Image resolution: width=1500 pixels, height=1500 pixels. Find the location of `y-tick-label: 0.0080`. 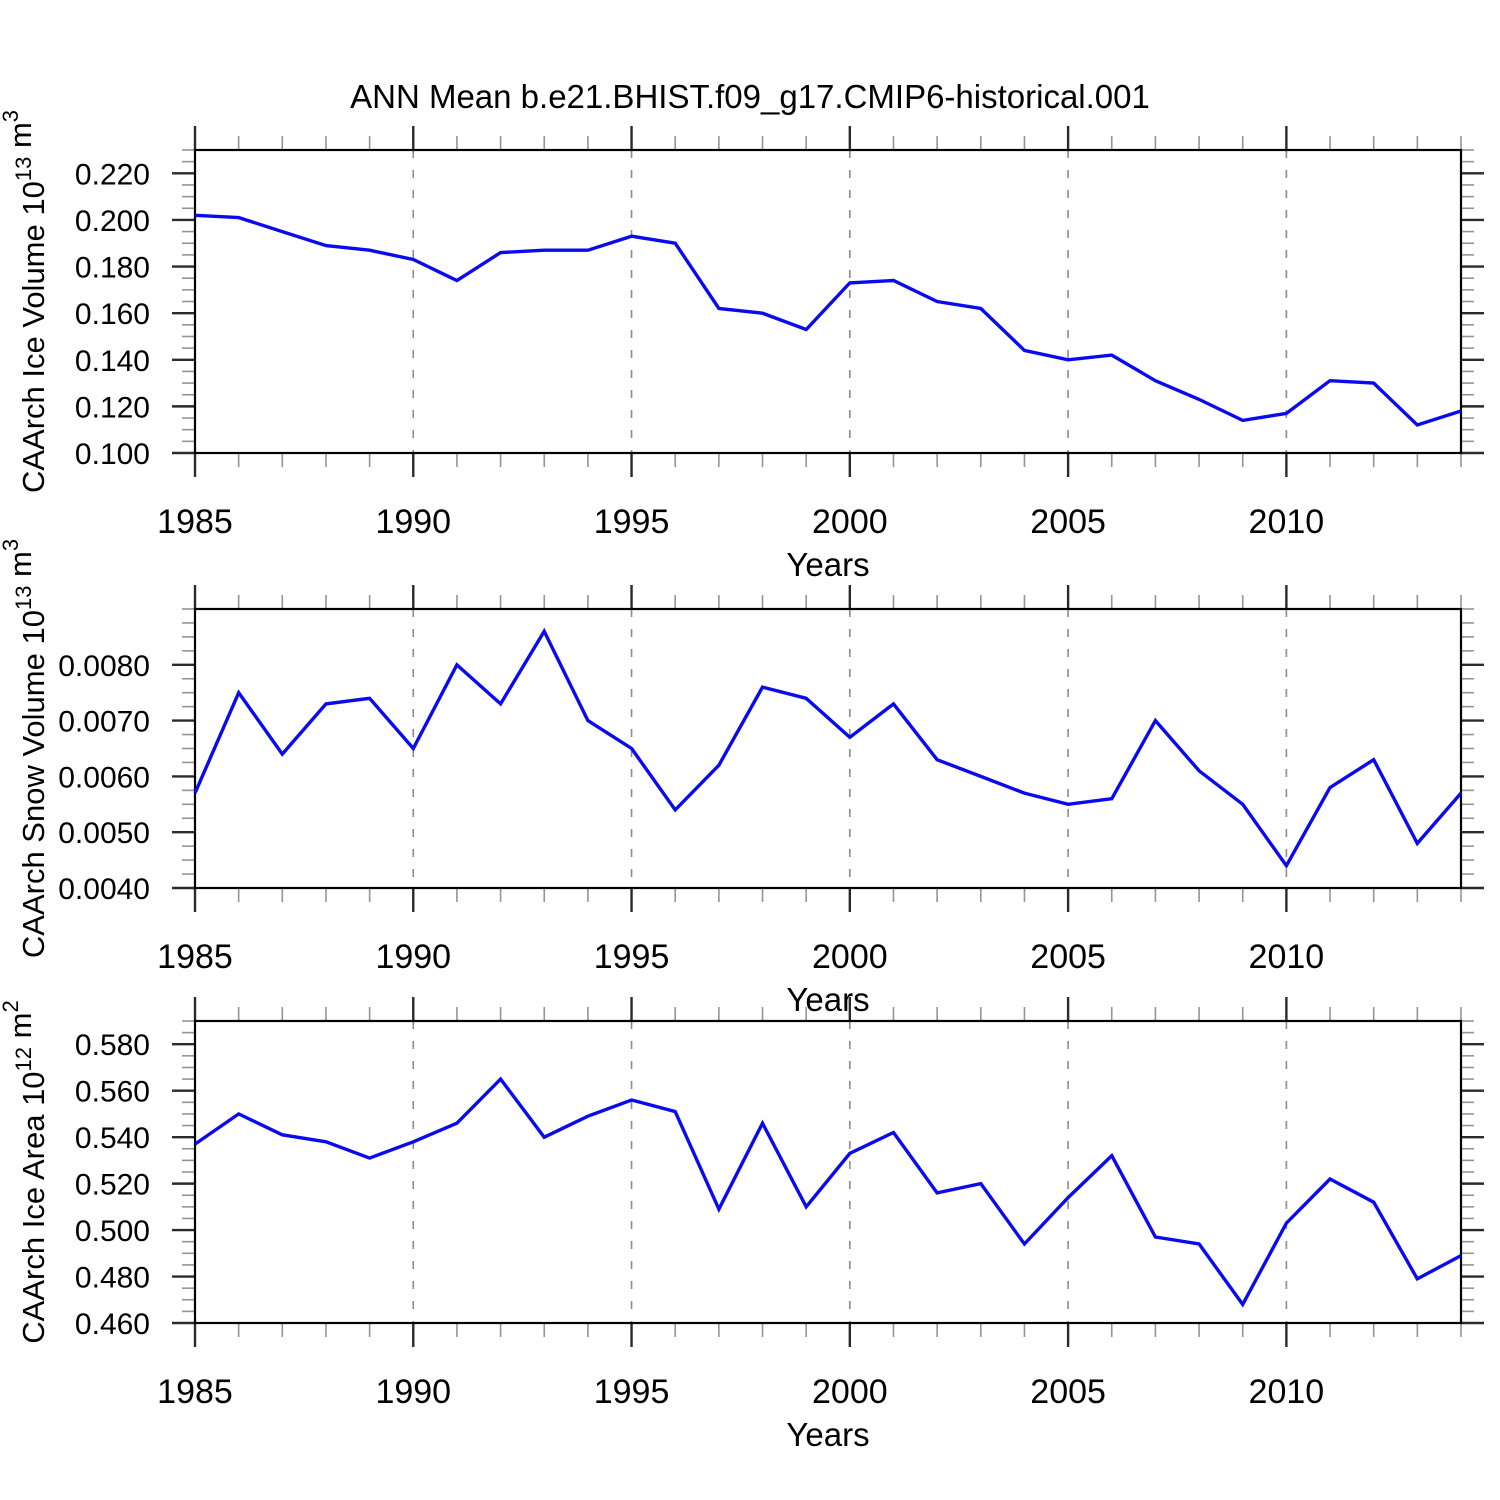

y-tick-label: 0.0080 is located at coordinates (104, 666).